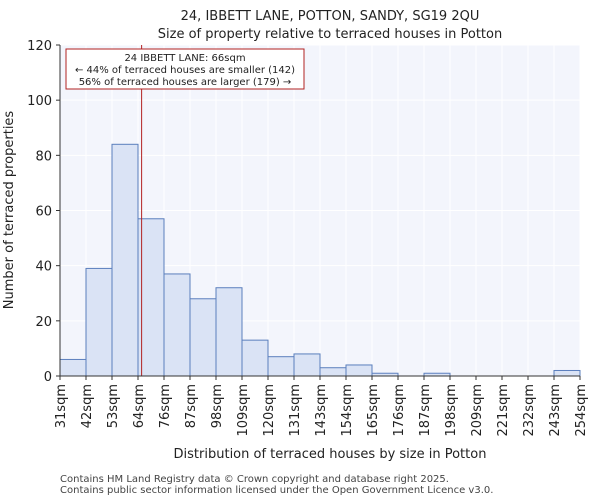 The height and width of the screenshot is (500, 600). I want to click on y-tick-labels: 0 20 40 60 80 100 120, so click(43, 212).